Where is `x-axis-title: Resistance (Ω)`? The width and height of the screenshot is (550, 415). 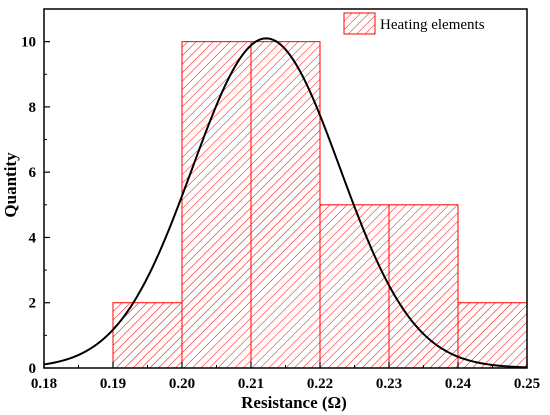 x-axis-title: Resistance (Ω) is located at coordinates (294, 402).